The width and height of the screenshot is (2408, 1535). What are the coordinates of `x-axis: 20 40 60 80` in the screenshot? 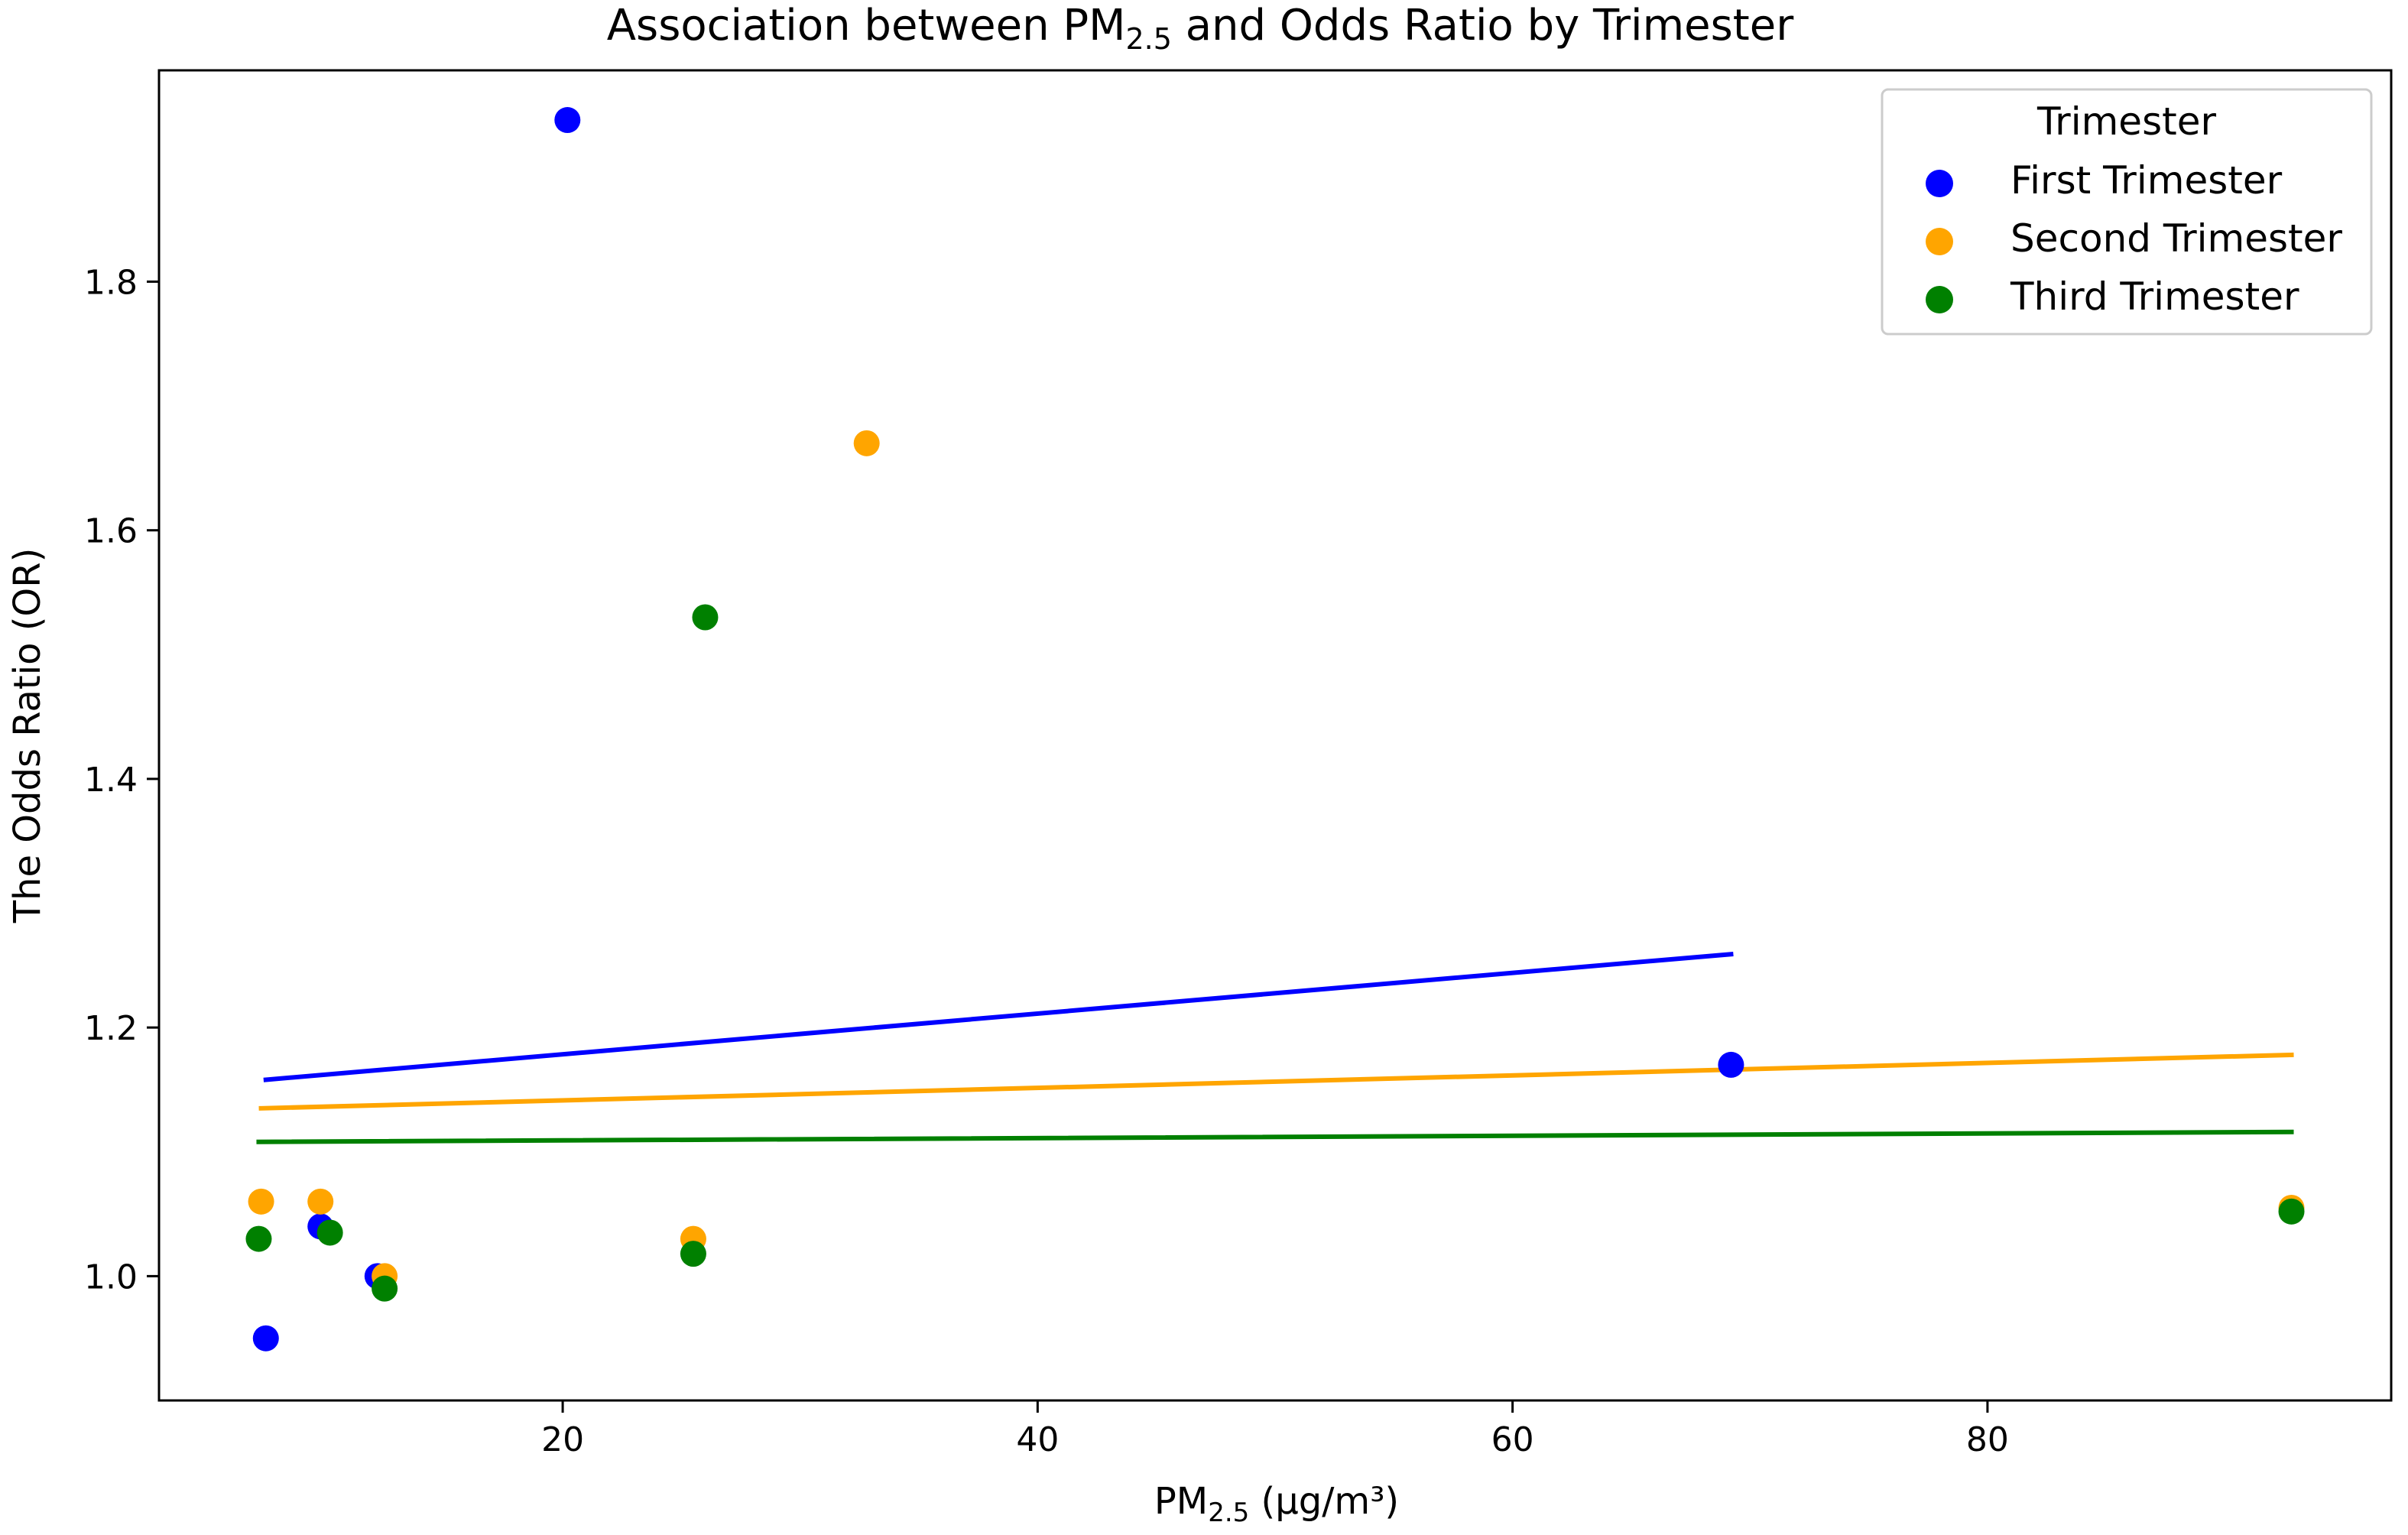 It's located at (1275, 1429).